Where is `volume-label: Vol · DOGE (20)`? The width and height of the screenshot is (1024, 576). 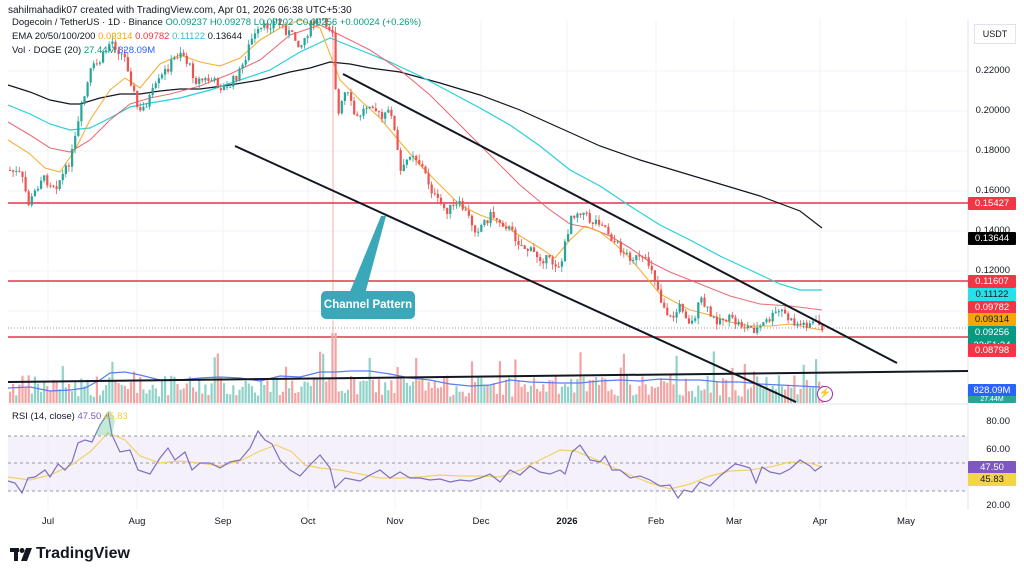
volume-label: Vol · DOGE (20) is located at coordinates (47, 50).